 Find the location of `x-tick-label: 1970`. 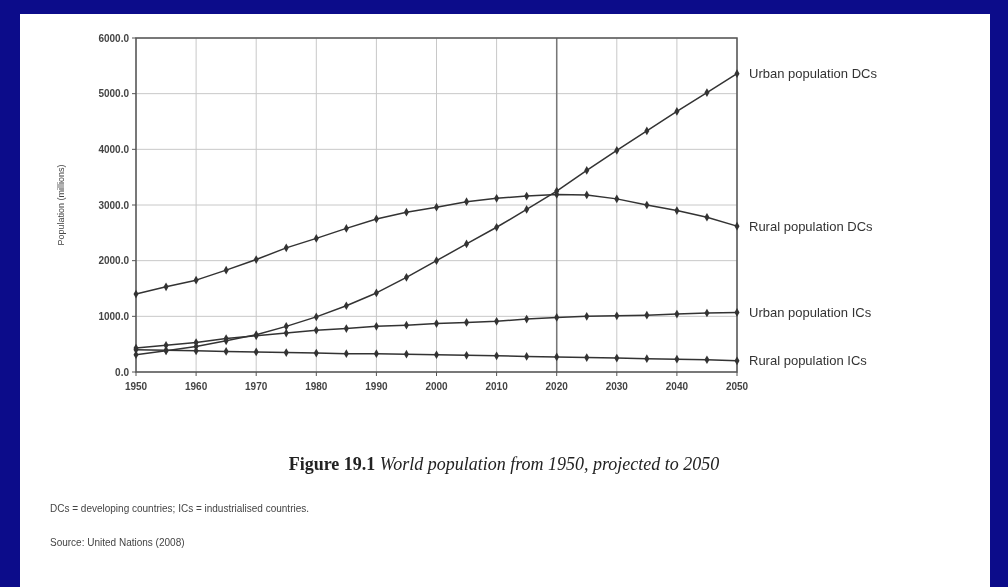

x-tick-label: 1970 is located at coordinates (256, 386).